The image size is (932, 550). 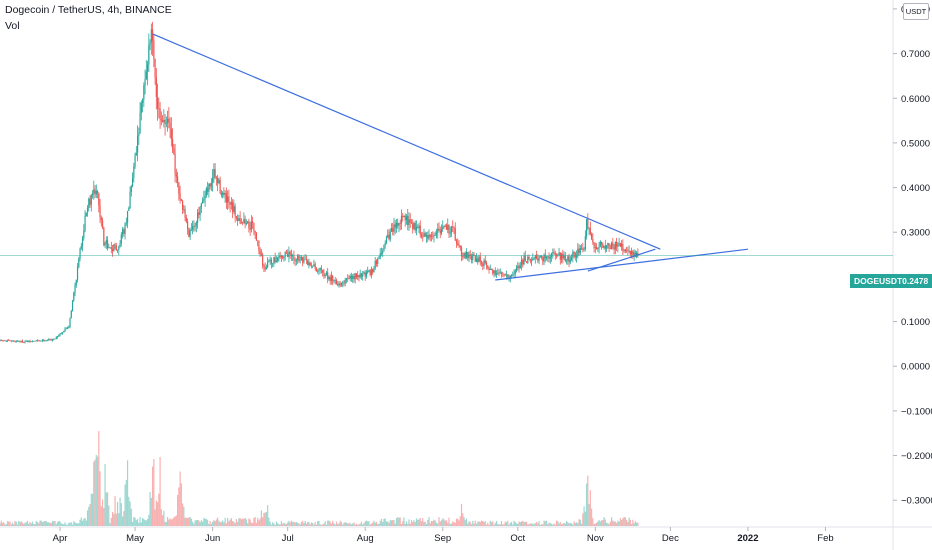 What do you see at coordinates (595, 538) in the screenshot?
I see `date-tick-label: Nov` at bounding box center [595, 538].